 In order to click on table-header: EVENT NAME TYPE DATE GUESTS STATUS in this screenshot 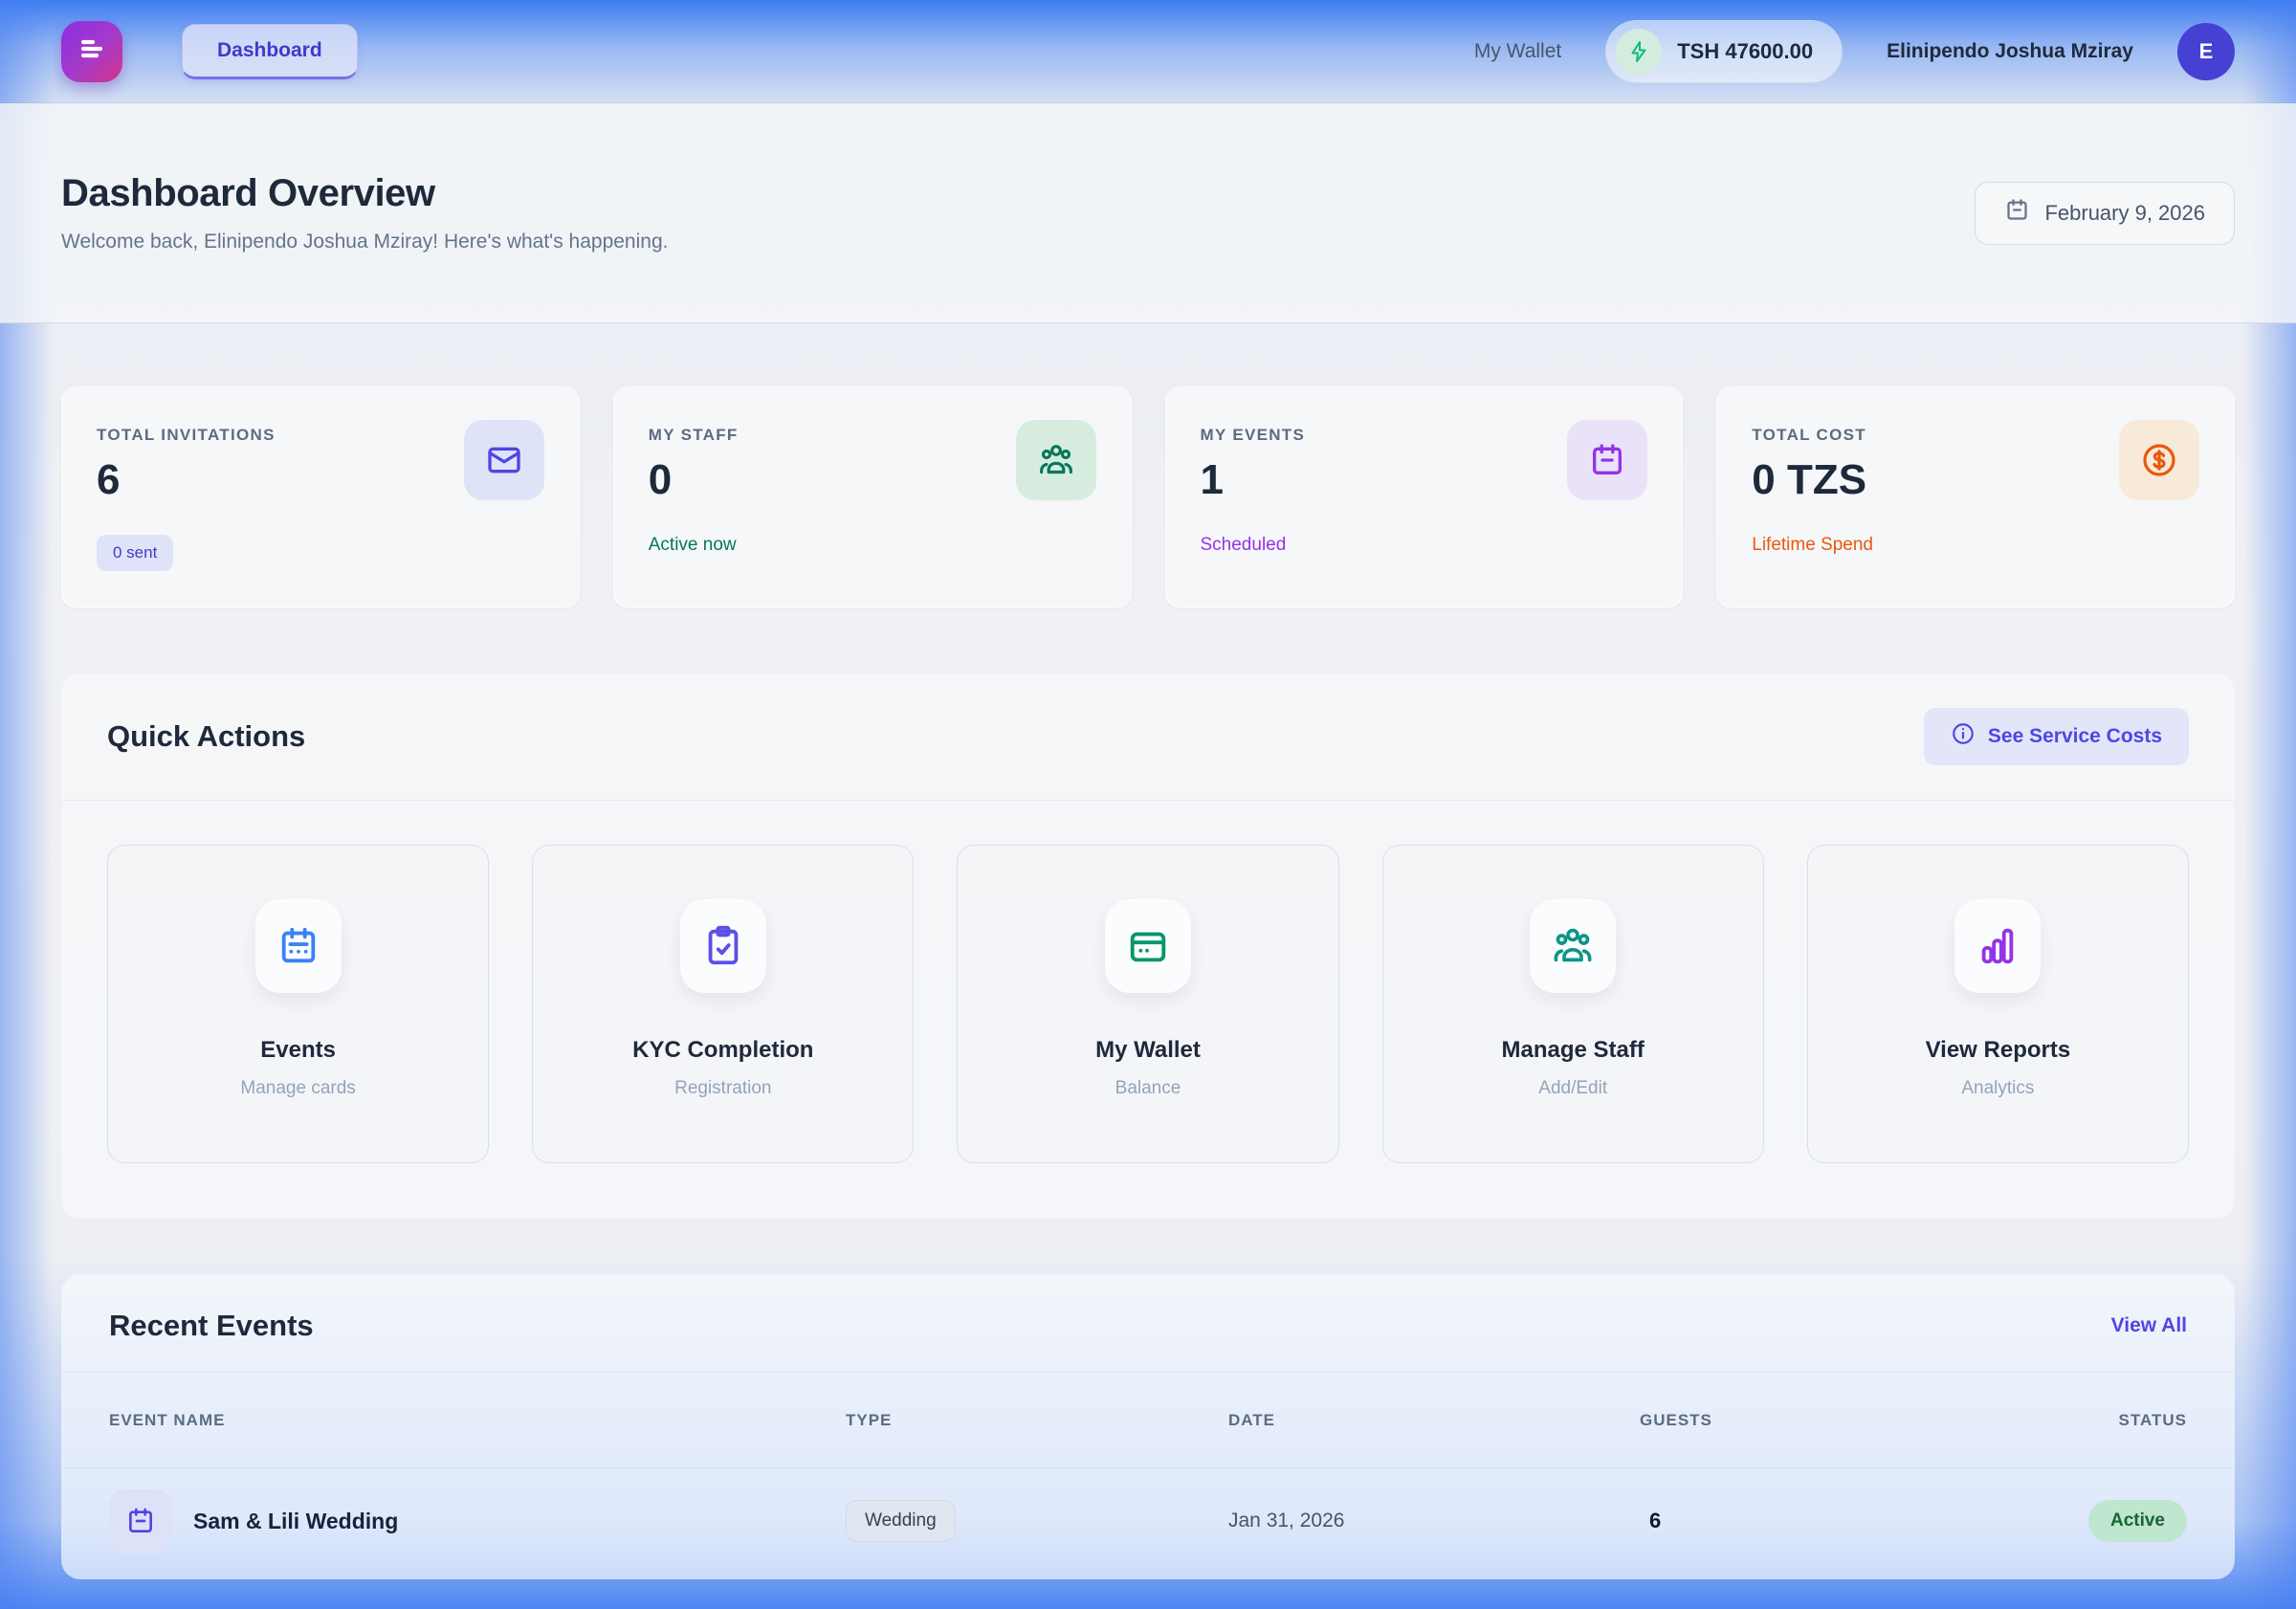, I will do `click(1148, 1420)`.